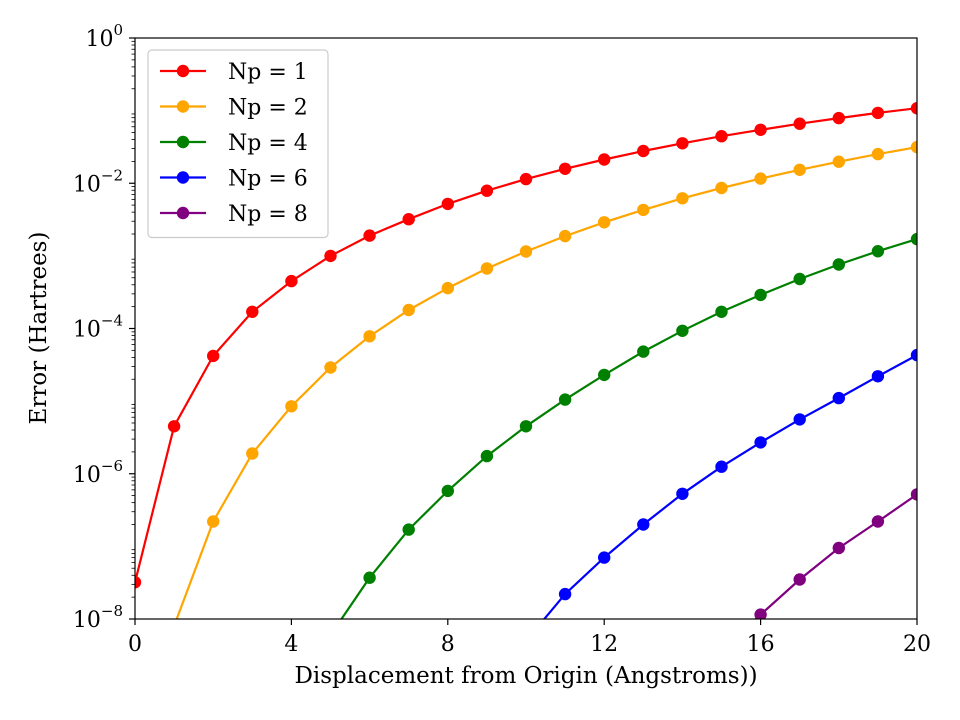  What do you see at coordinates (39, 328) in the screenshot?
I see `y-axis-label: Error (Hartrees)` at bounding box center [39, 328].